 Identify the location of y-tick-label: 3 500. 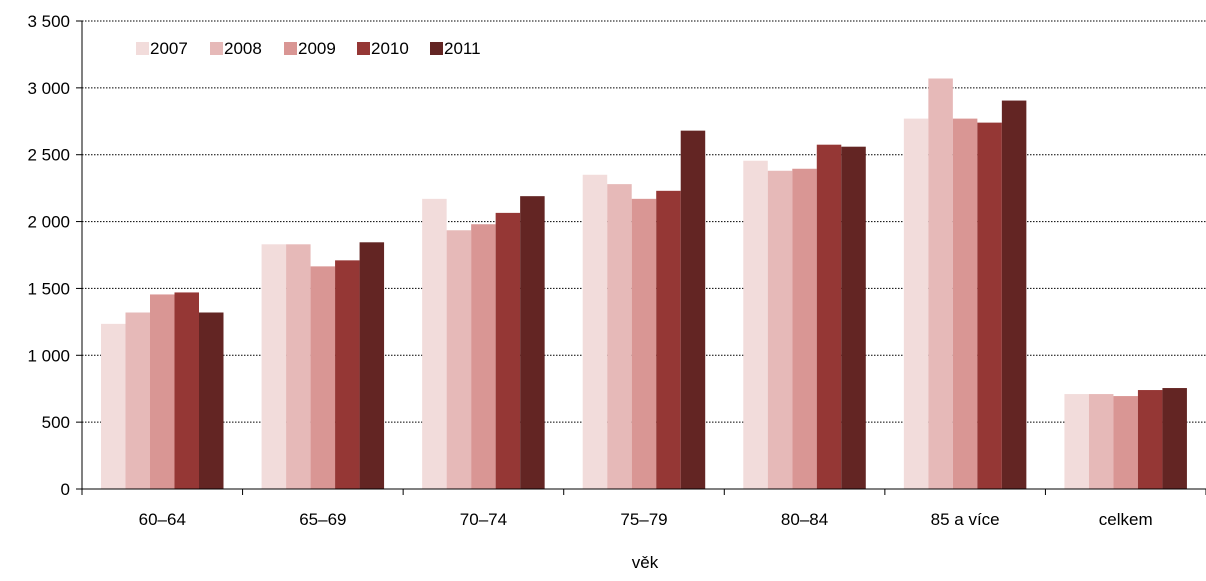
(48, 21).